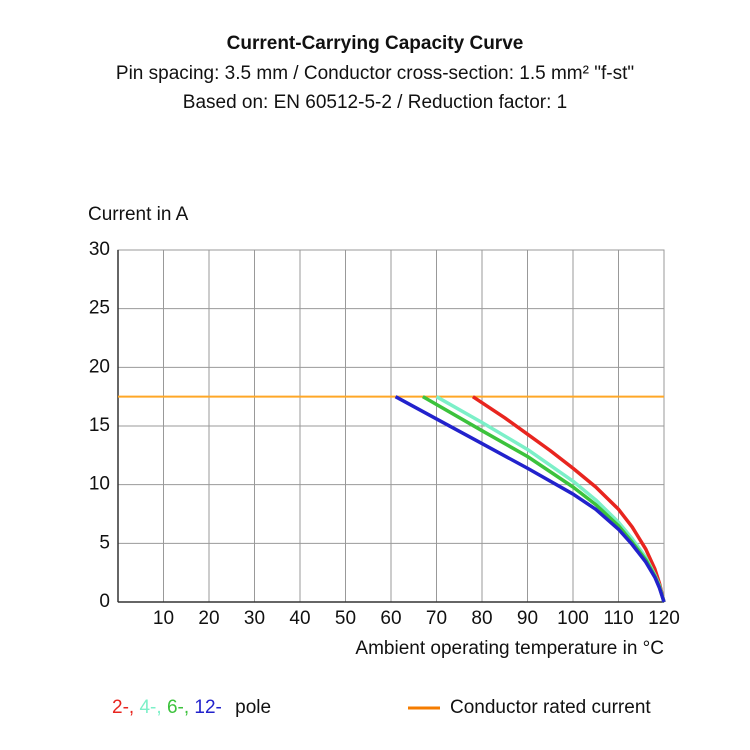  I want to click on x-tick-label: 40, so click(299, 618).